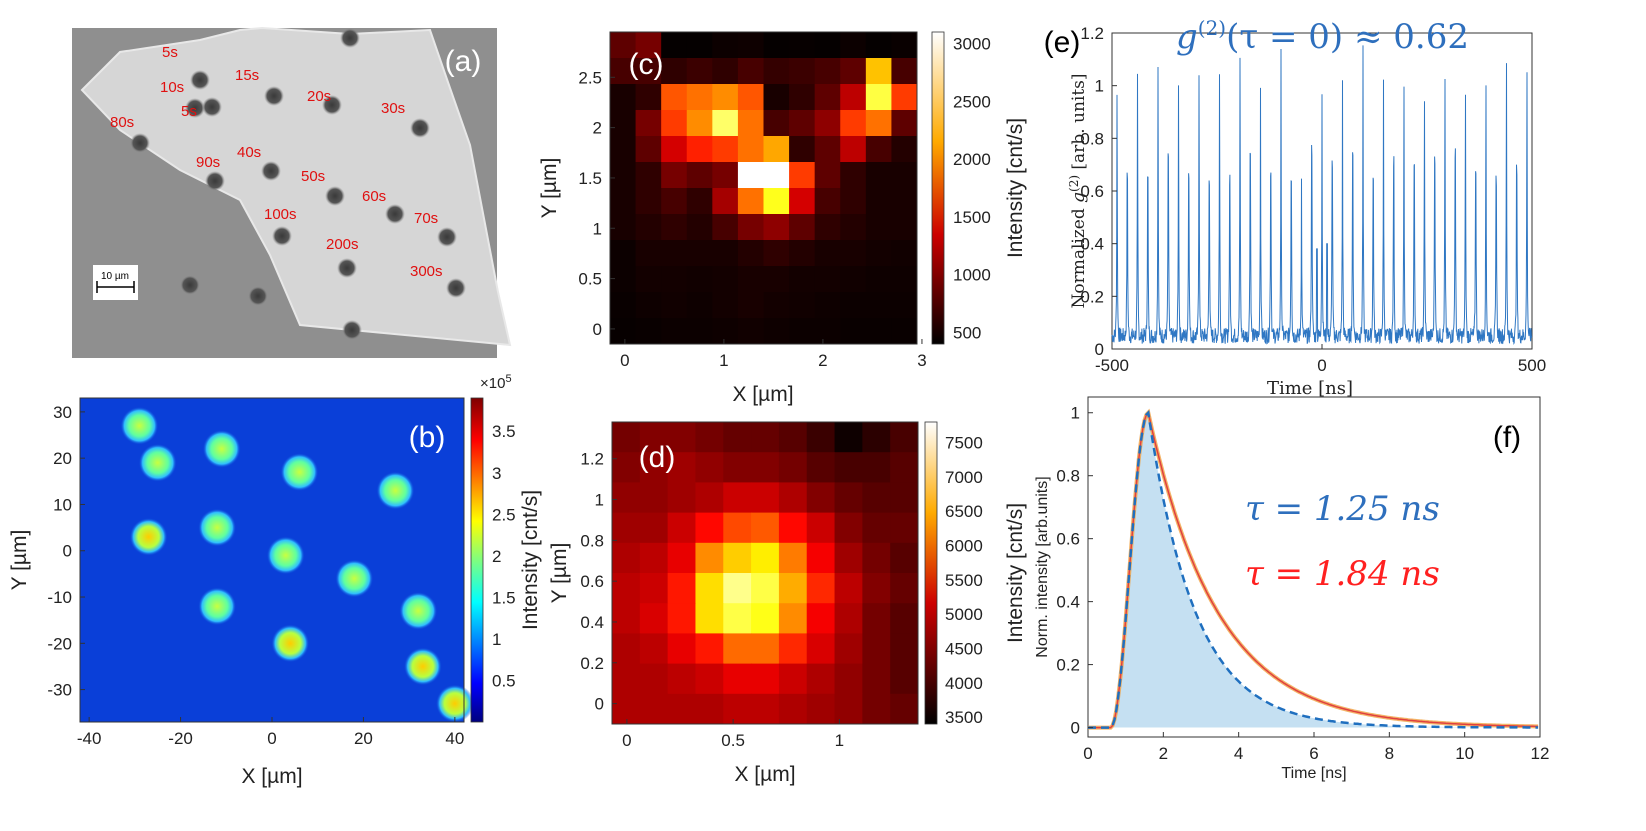 The image size is (1646, 831). What do you see at coordinates (549, 188) in the screenshot?
I see `panel-c-ylabel: Y [µm]` at bounding box center [549, 188].